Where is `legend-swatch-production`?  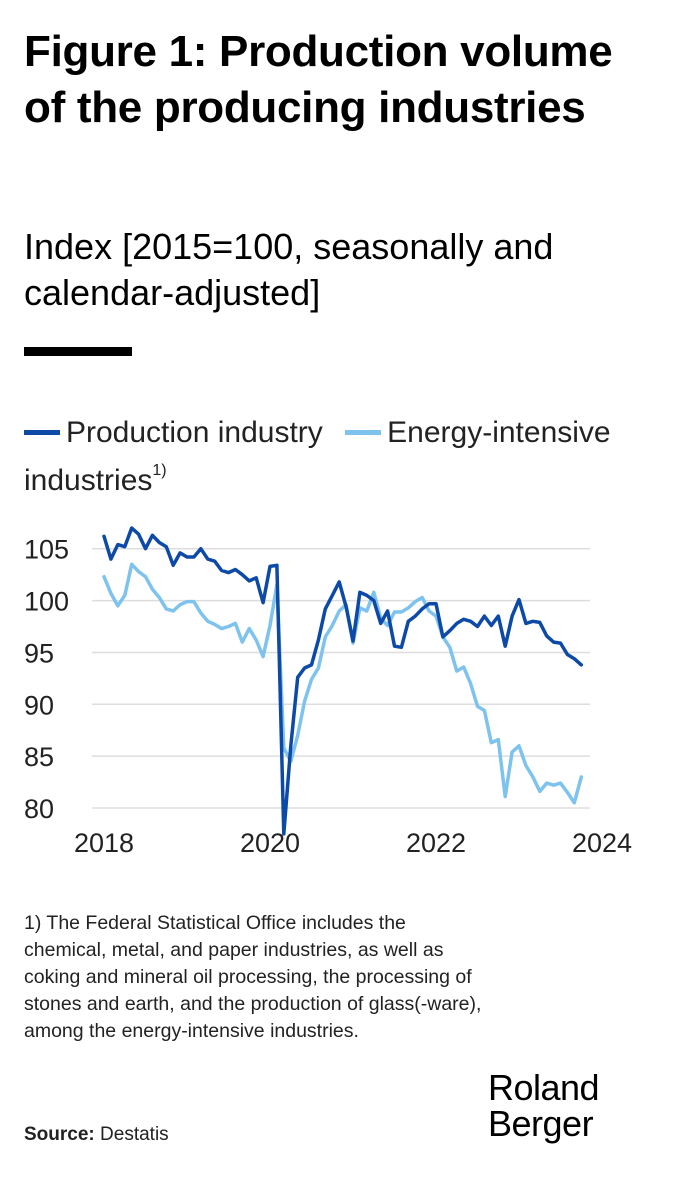 legend-swatch-production is located at coordinates (42, 432).